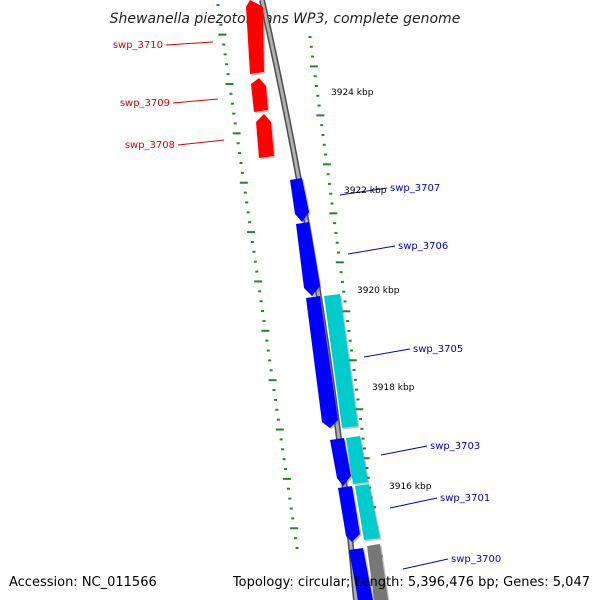  What do you see at coordinates (438, 349) in the screenshot?
I see `gene-label-swp_3705: swp_3705` at bounding box center [438, 349].